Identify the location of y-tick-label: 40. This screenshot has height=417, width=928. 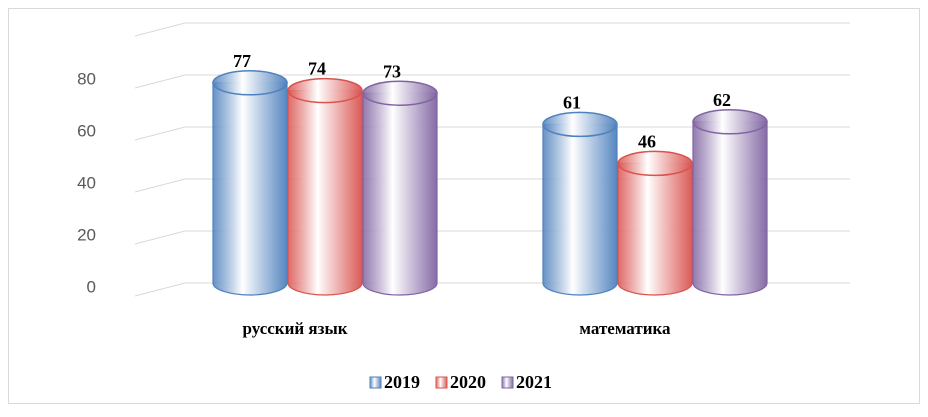
(86, 182).